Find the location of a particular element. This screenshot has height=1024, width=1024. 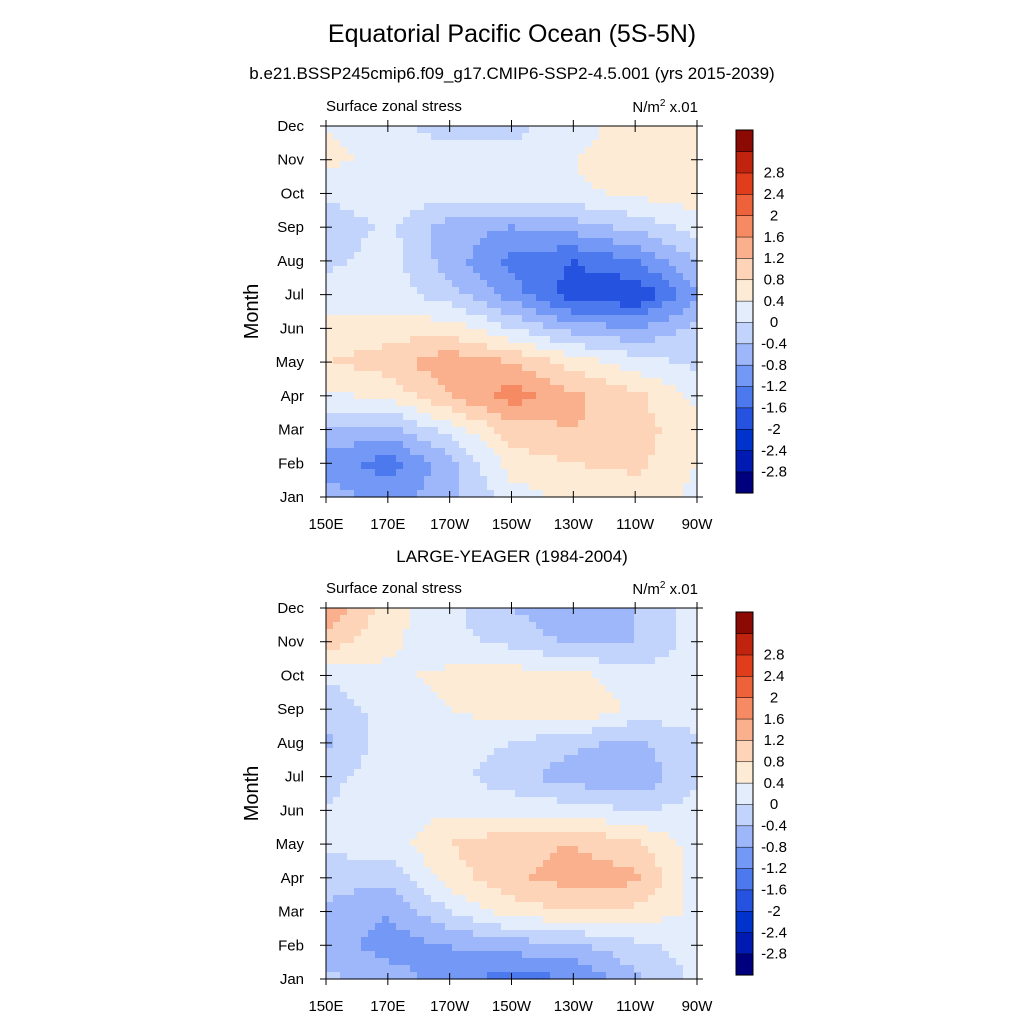

panel-1-colorbar-box is located at coordinates (744, 204).